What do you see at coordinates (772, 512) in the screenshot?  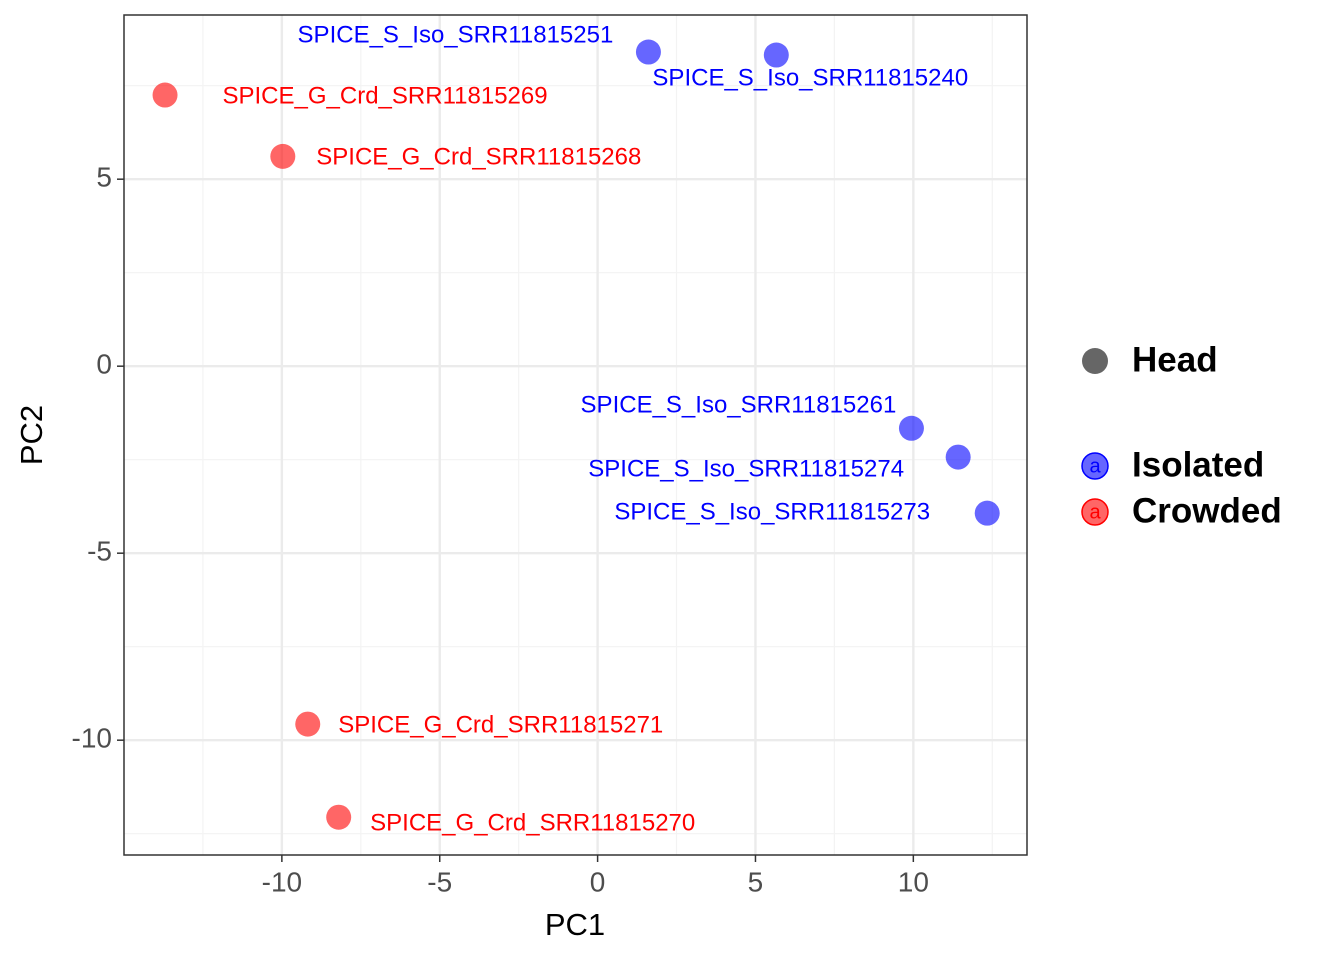 I see `point-label: SPICE_S_Iso_SRR11815273` at bounding box center [772, 512].